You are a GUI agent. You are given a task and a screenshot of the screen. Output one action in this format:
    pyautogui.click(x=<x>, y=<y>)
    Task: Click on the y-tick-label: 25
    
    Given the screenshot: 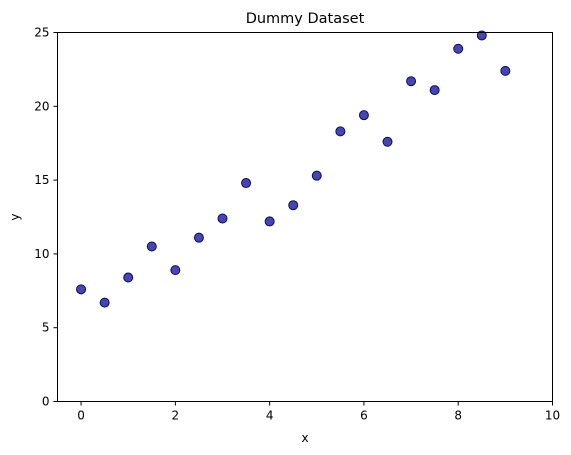 What is the action you would take?
    pyautogui.click(x=41, y=33)
    